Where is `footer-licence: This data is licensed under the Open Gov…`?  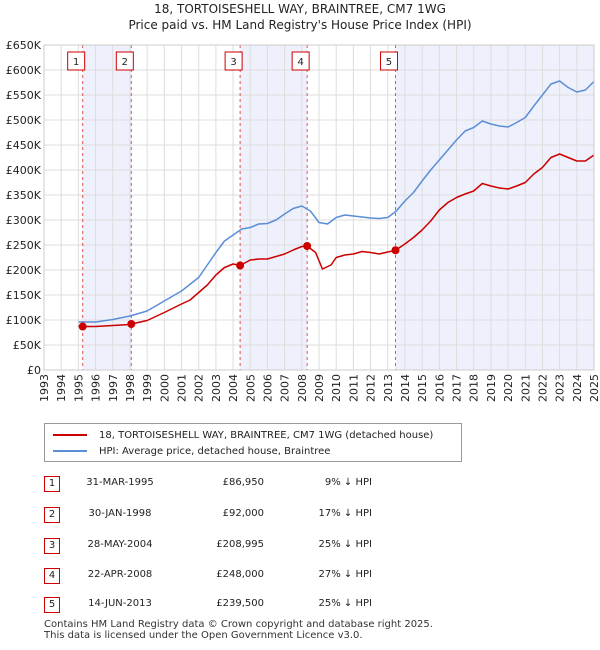 footer-licence: This data is licensed under the Open Gov… is located at coordinates (203, 635).